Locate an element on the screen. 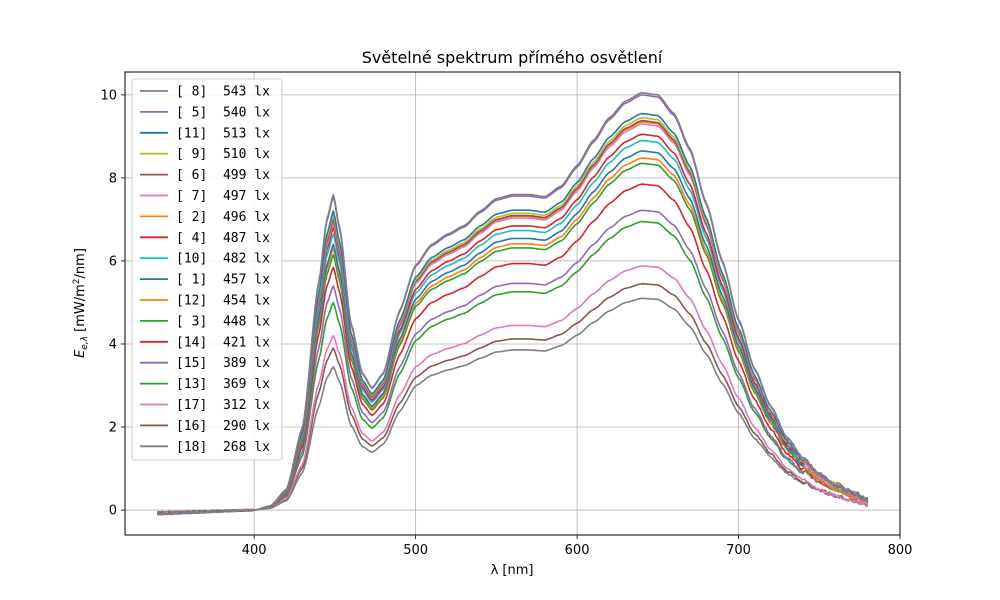 The height and width of the screenshot is (600, 1000). y-axis-label-sub: e,λ is located at coordinates (85, 343).